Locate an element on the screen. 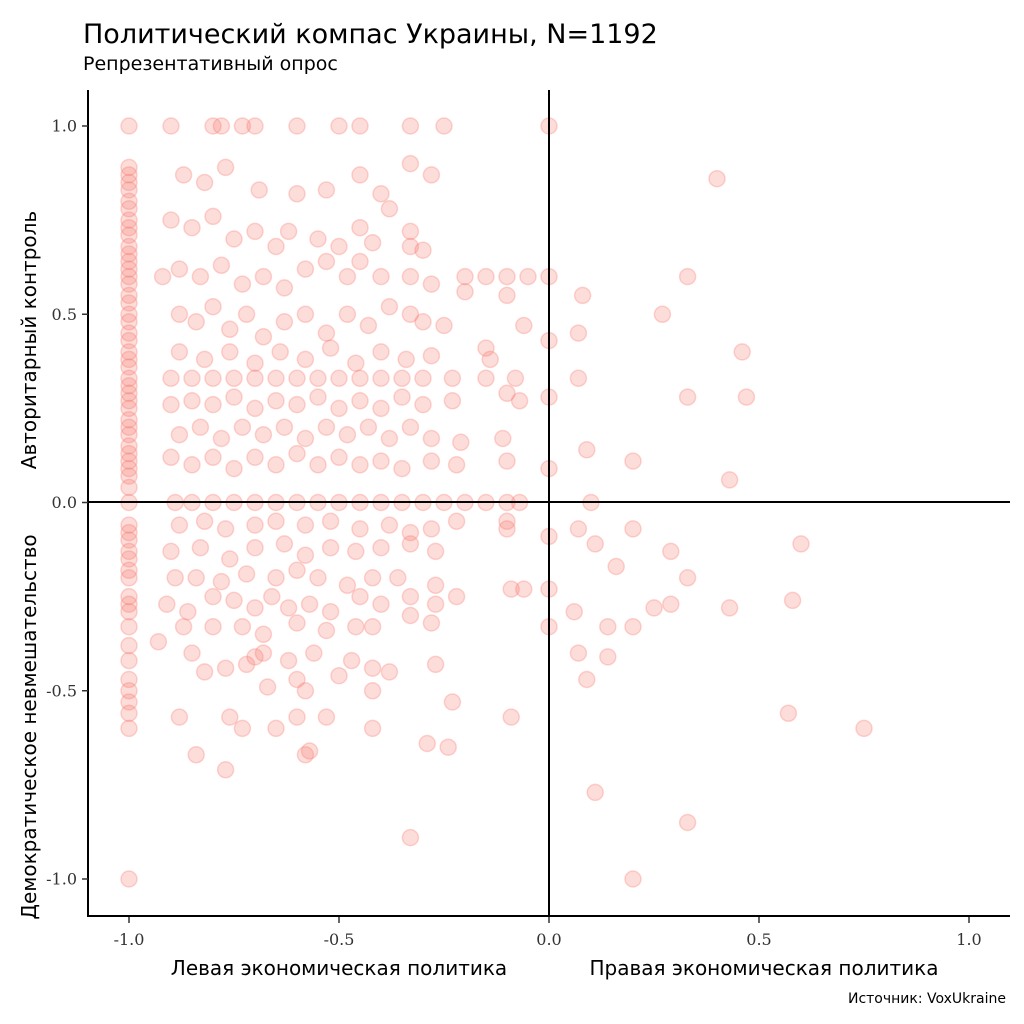 The height and width of the screenshot is (1024, 1024). y-tick-label: 0.5 is located at coordinates (64, 314).